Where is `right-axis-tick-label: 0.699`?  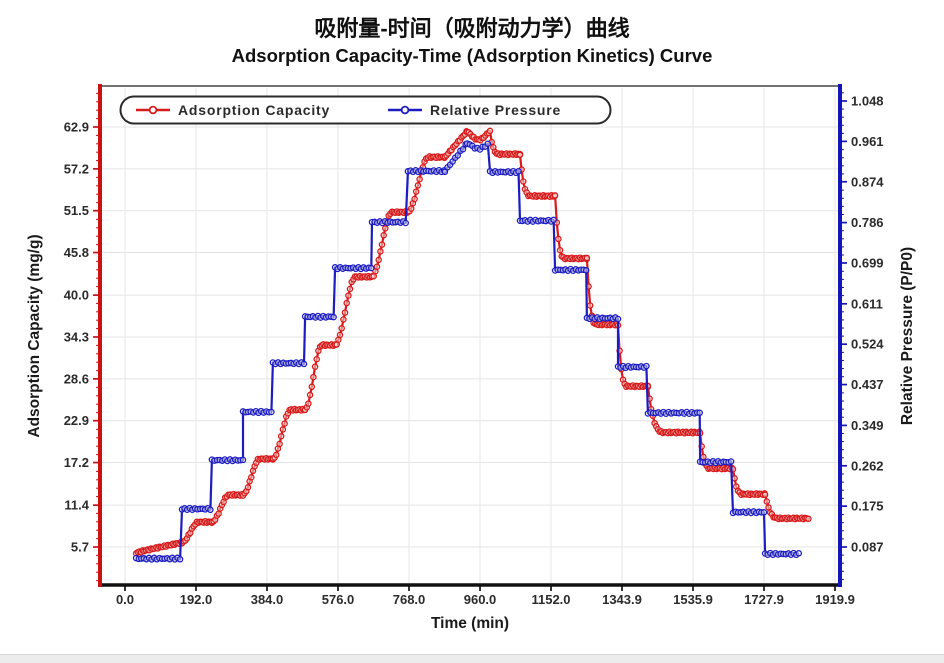
right-axis-tick-label: 0.699 is located at coordinates (867, 262).